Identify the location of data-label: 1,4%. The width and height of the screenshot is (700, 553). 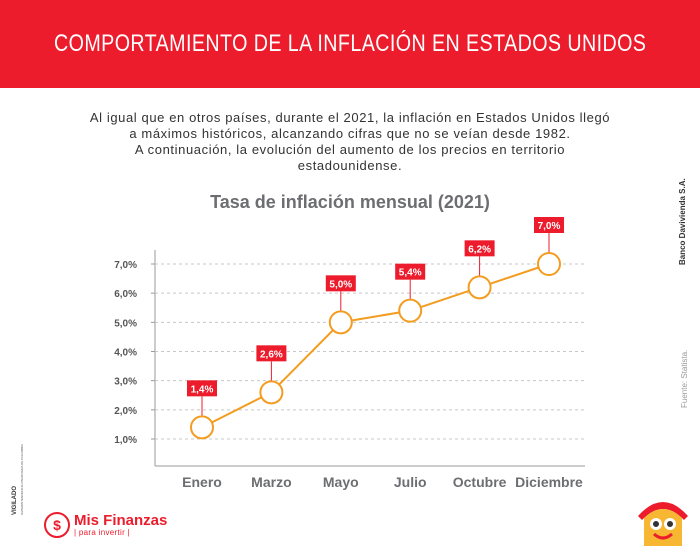
(202, 389).